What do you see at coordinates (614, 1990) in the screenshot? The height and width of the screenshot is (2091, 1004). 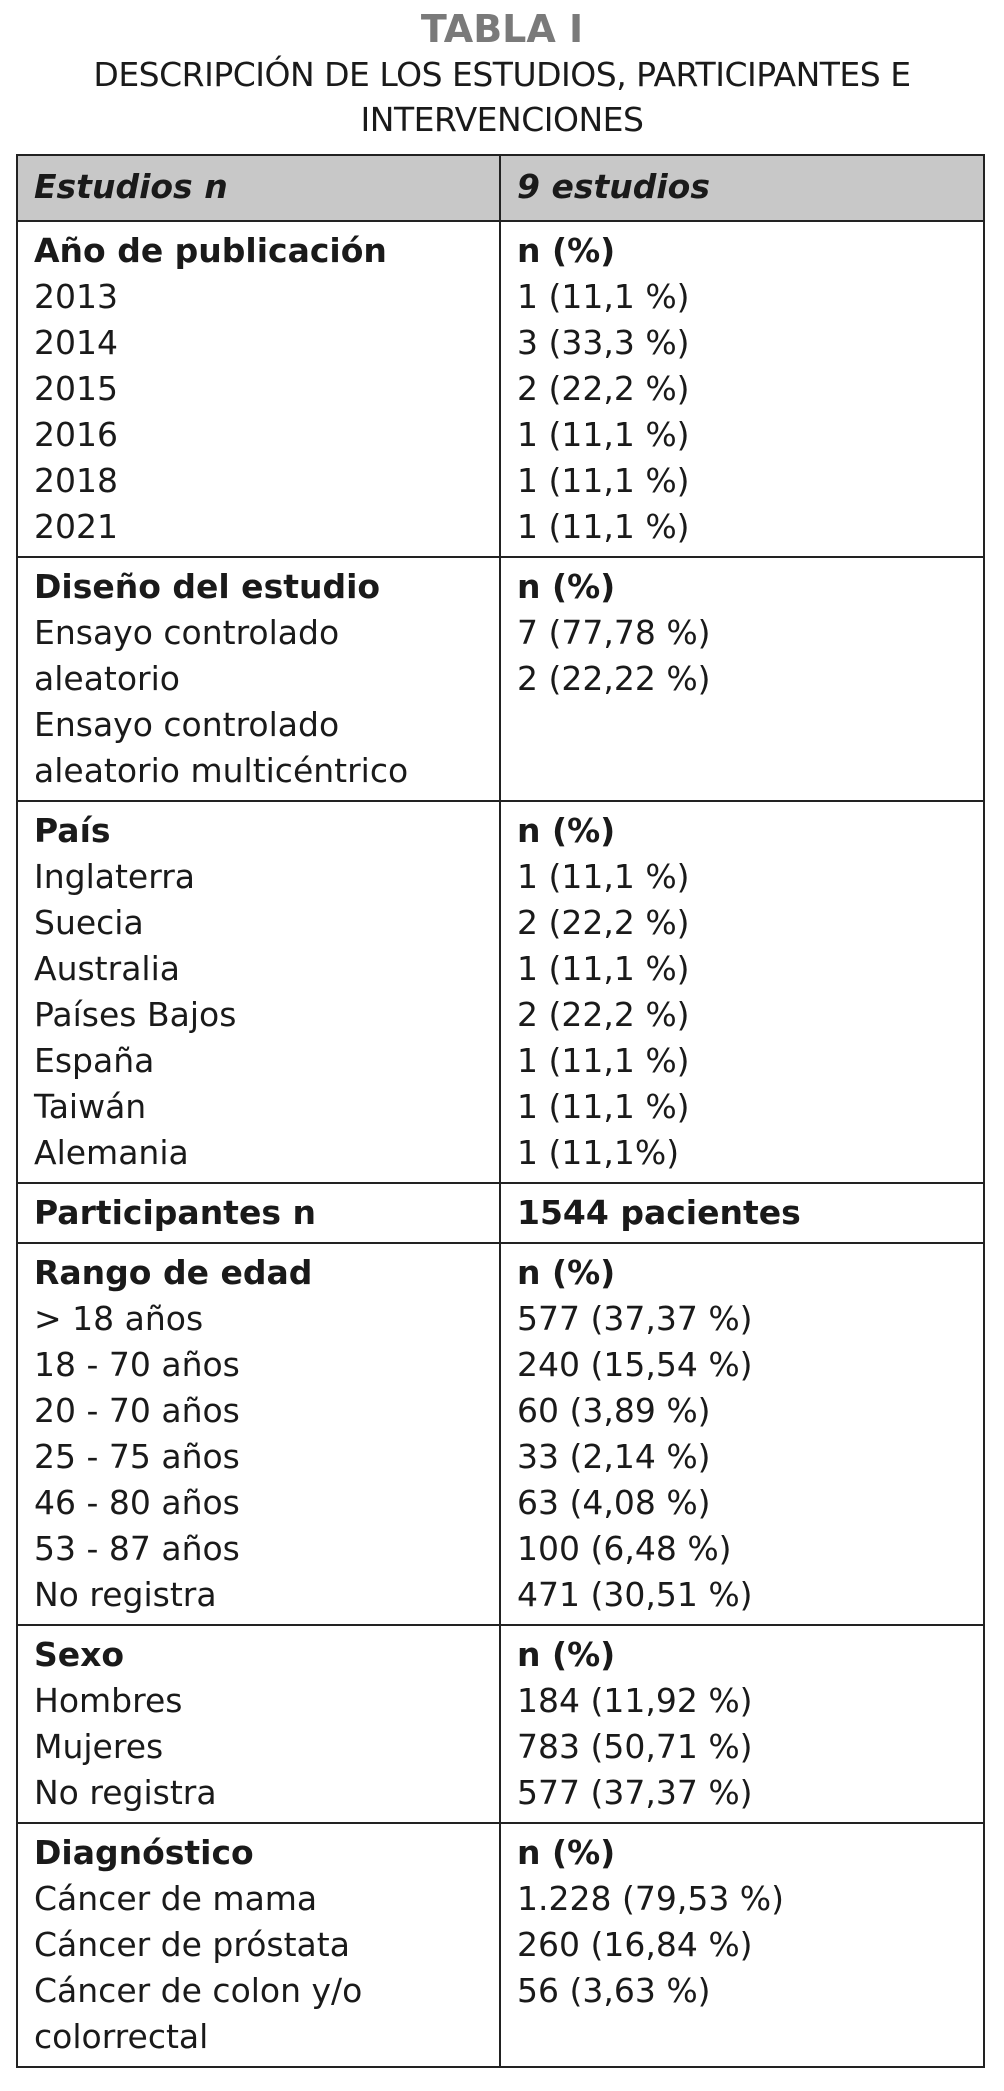 I see `row-value: 56 (3,63 %)` at bounding box center [614, 1990].